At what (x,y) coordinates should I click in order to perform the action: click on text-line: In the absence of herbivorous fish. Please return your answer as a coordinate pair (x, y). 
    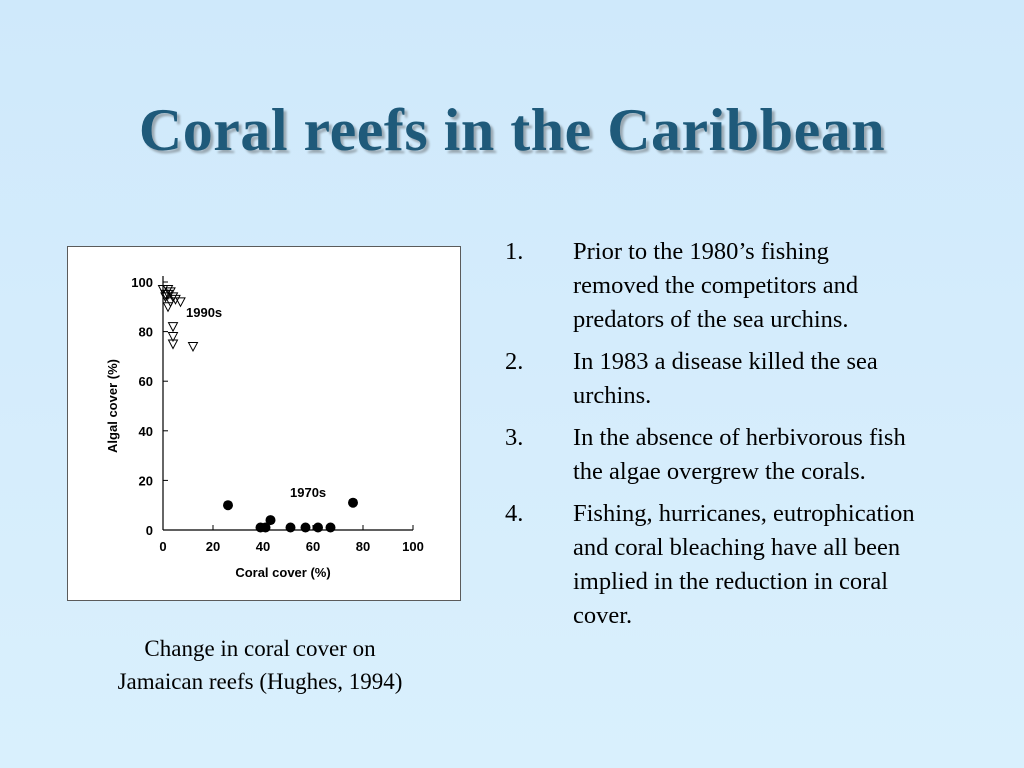
    Looking at the image, I should click on (739, 437).